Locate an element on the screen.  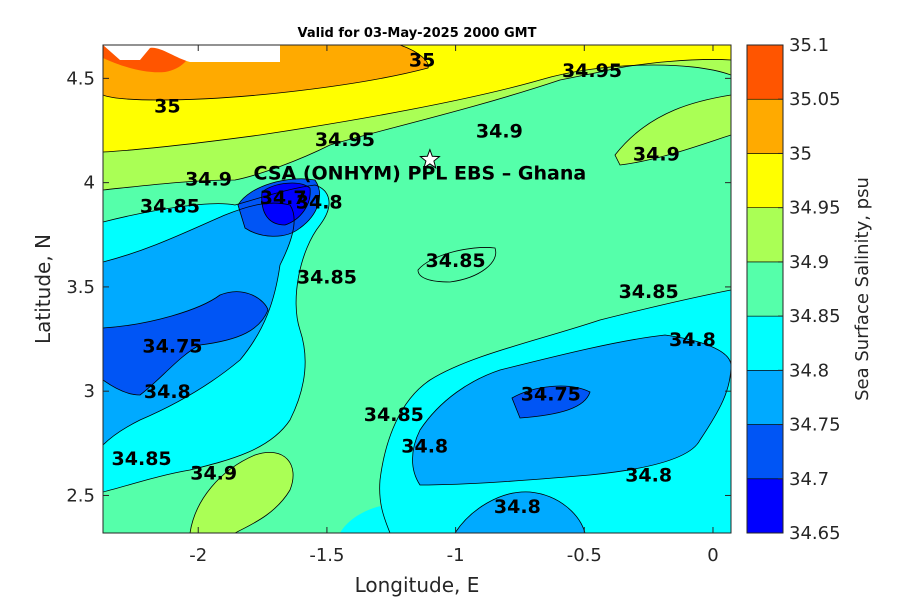
y-tick-label: 3 is located at coordinates (89, 391).